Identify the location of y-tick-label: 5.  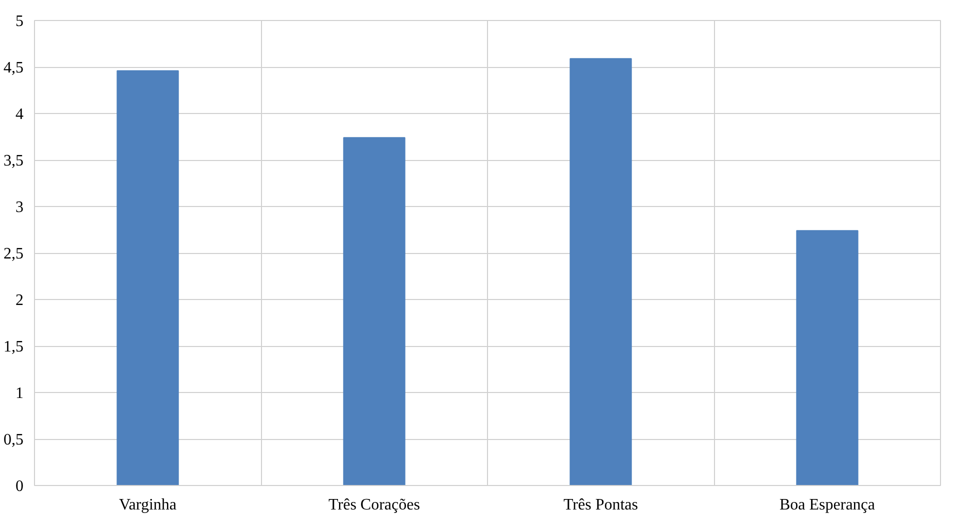
(20, 21).